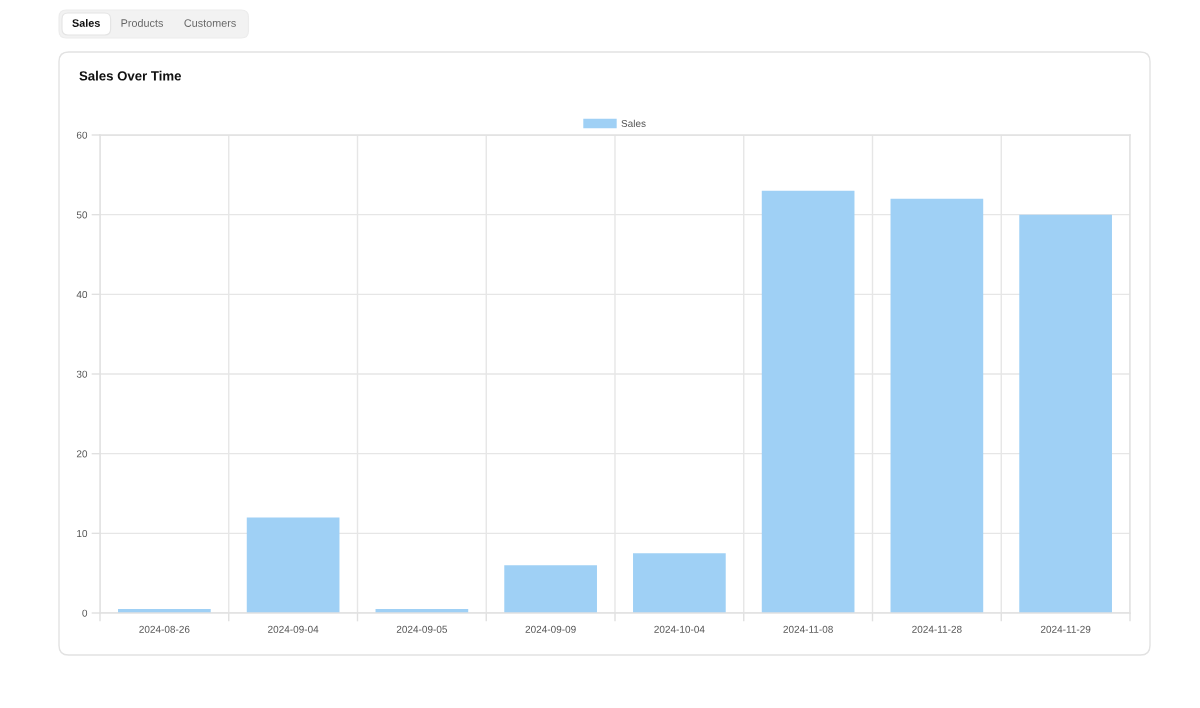  What do you see at coordinates (550, 629) in the screenshot?
I see `x-tick-label: 2024-09-09` at bounding box center [550, 629].